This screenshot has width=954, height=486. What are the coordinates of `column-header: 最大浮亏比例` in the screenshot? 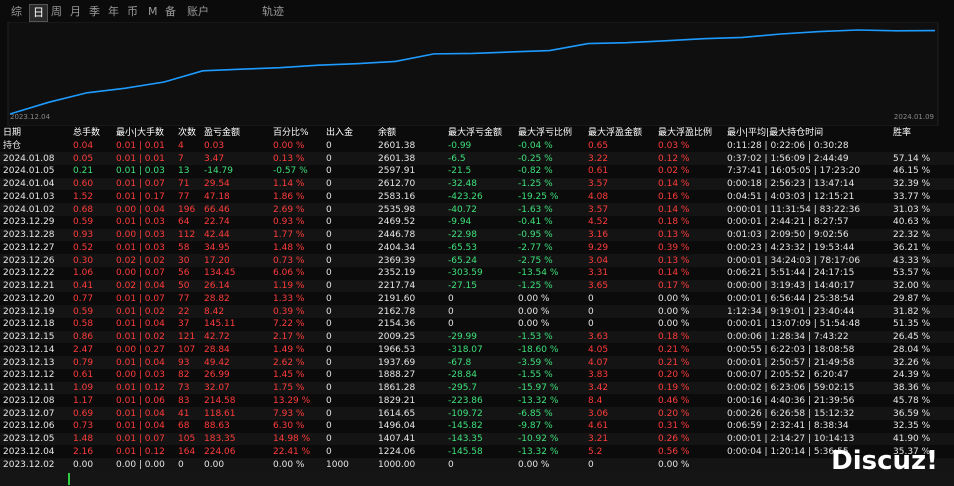 It's located at (545, 133).